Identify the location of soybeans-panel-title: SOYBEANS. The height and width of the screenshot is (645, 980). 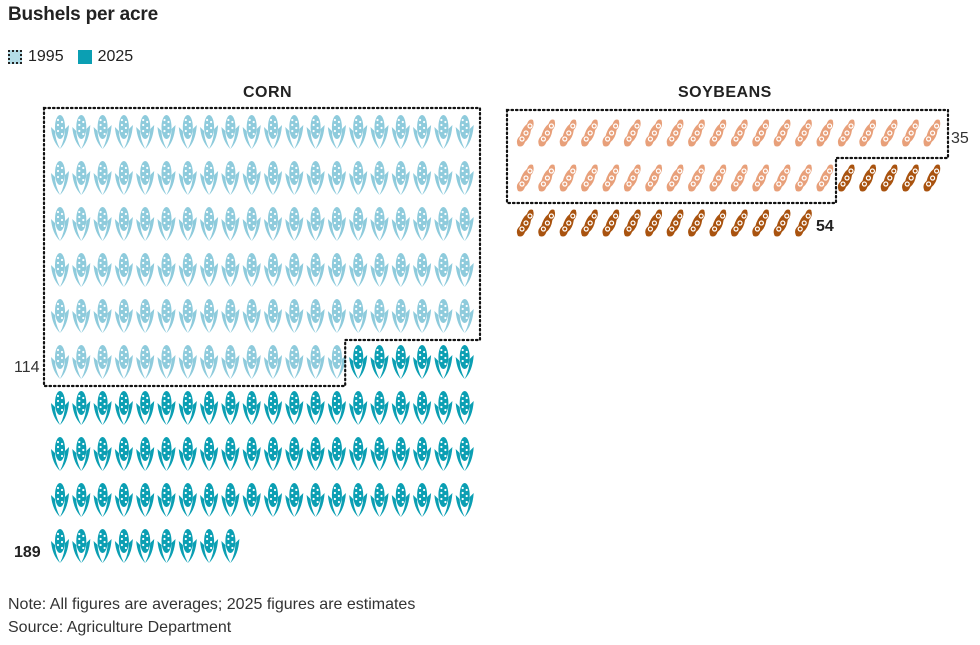
(725, 92).